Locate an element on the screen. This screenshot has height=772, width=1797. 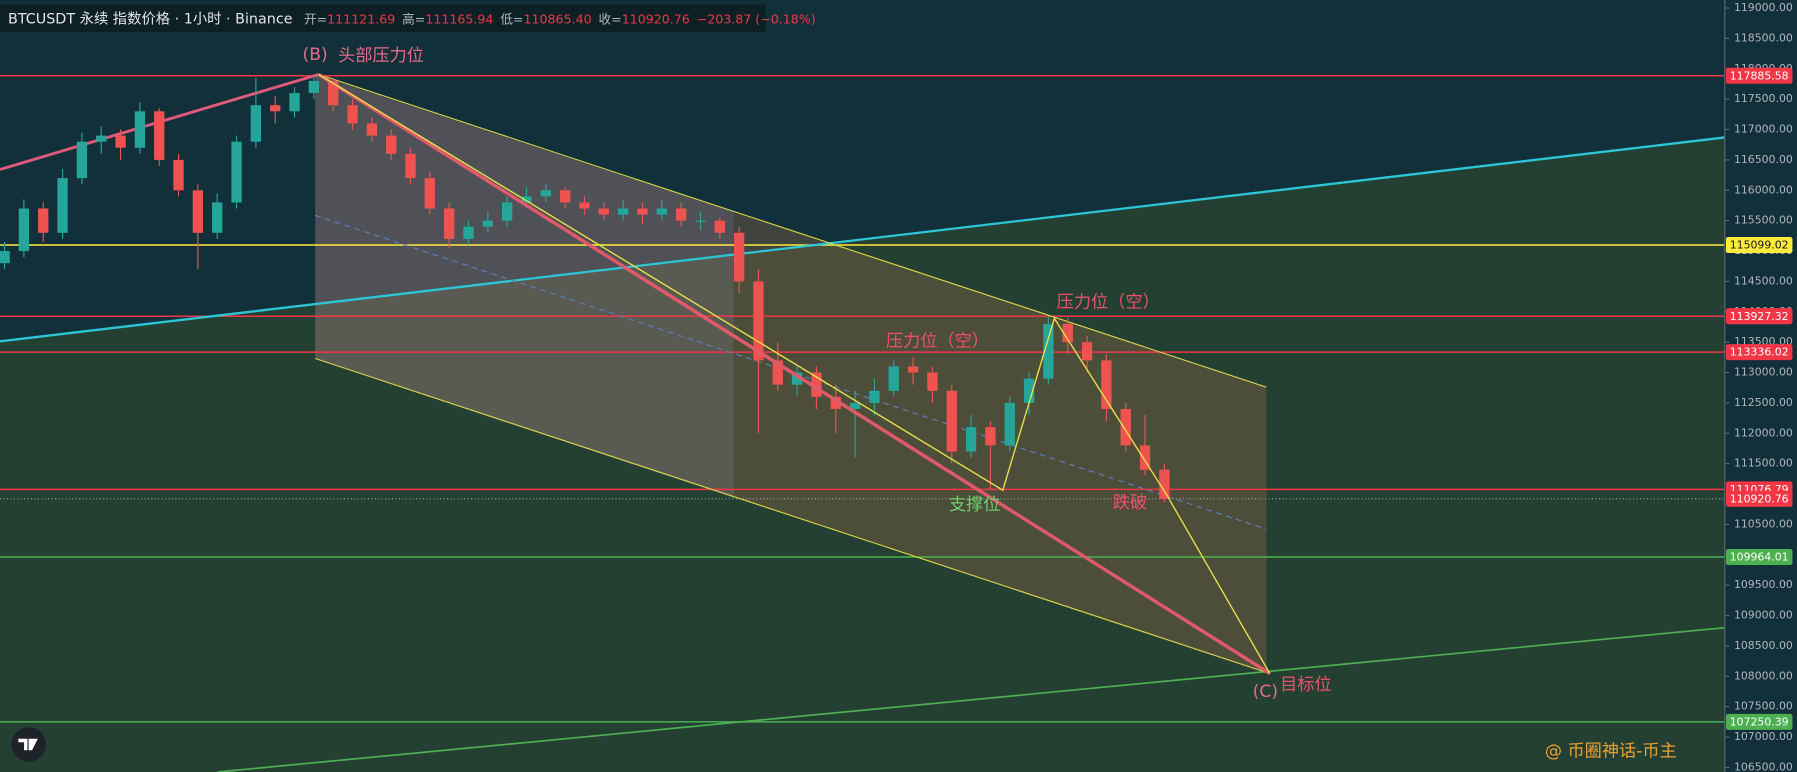
price-tag-label: 113336.02 is located at coordinates (1759, 352).